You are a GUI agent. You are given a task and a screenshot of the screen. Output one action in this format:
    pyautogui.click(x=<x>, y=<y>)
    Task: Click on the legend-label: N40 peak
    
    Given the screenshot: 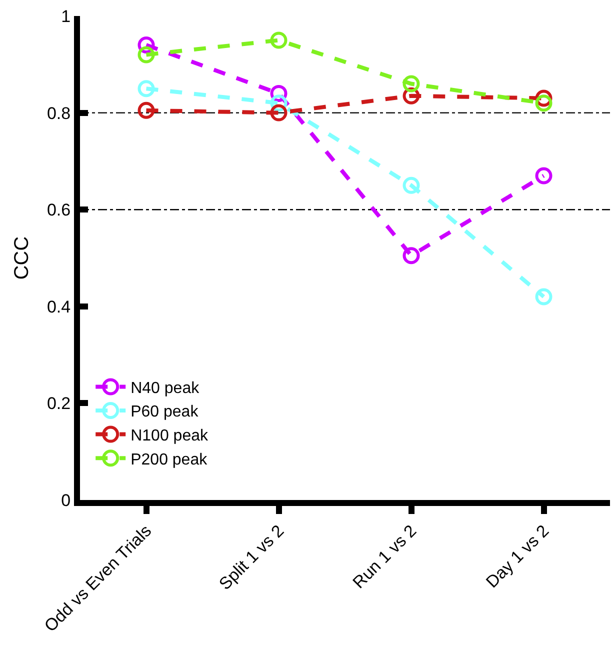 What is the action you would take?
    pyautogui.click(x=165, y=388)
    